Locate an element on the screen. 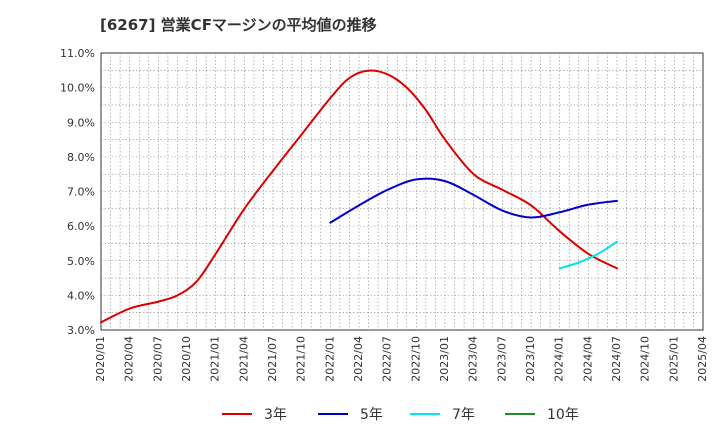 The image size is (720, 440). x-tick-label: 2020/07 is located at coordinates (157, 359).